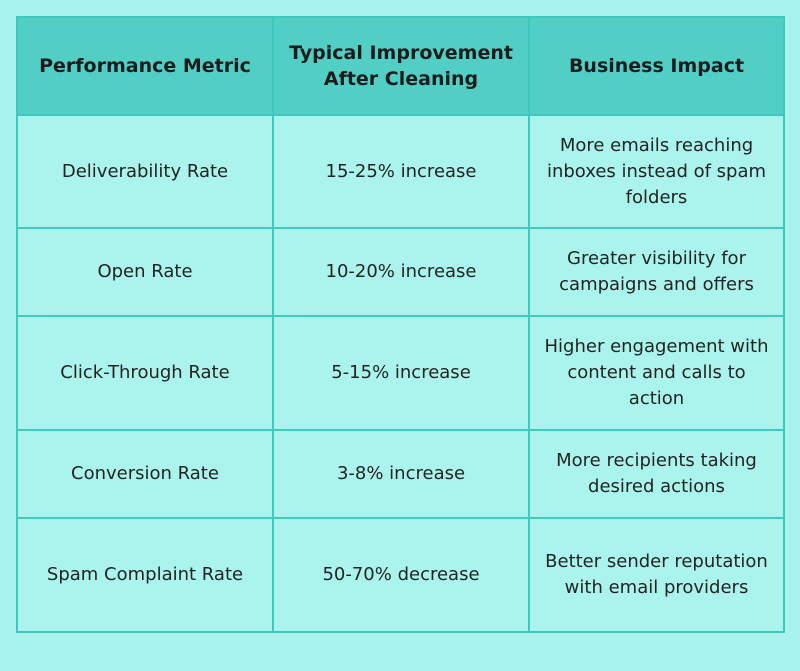  I want to click on metric-cell: Spam Complaint Rate, so click(145, 575).